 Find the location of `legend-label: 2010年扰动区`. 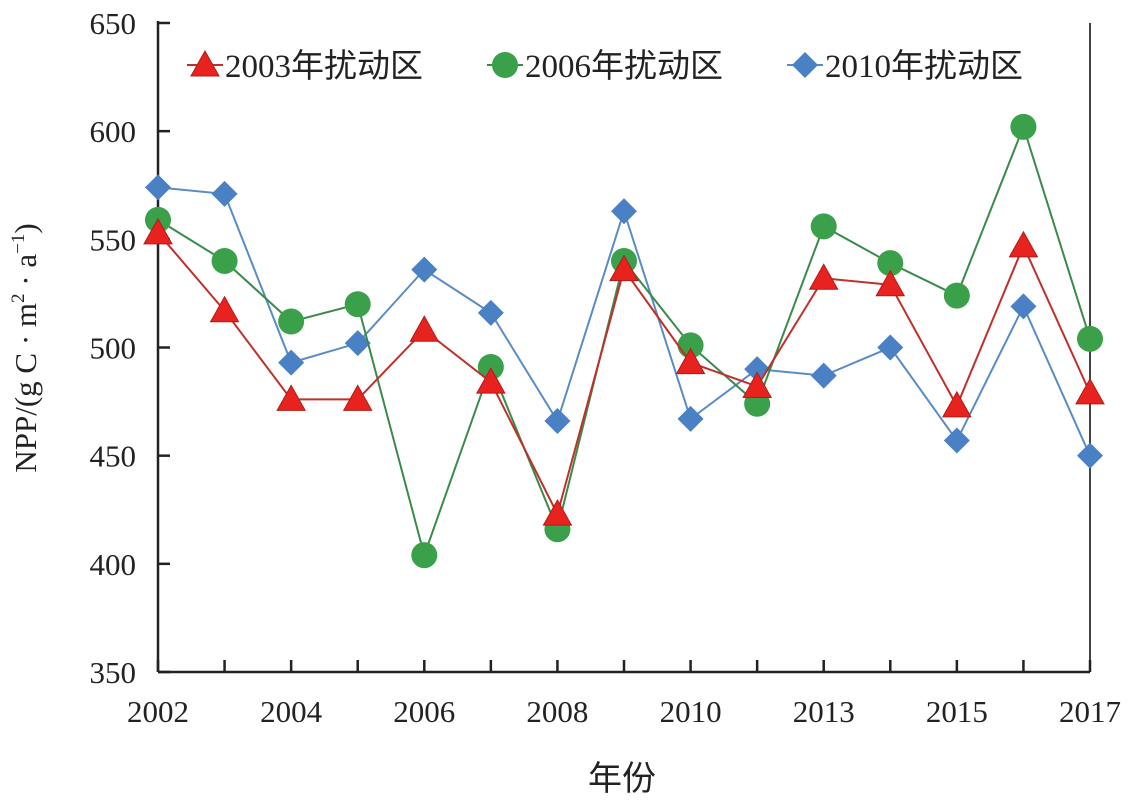

legend-label: 2010年扰动区 is located at coordinates (924, 66).